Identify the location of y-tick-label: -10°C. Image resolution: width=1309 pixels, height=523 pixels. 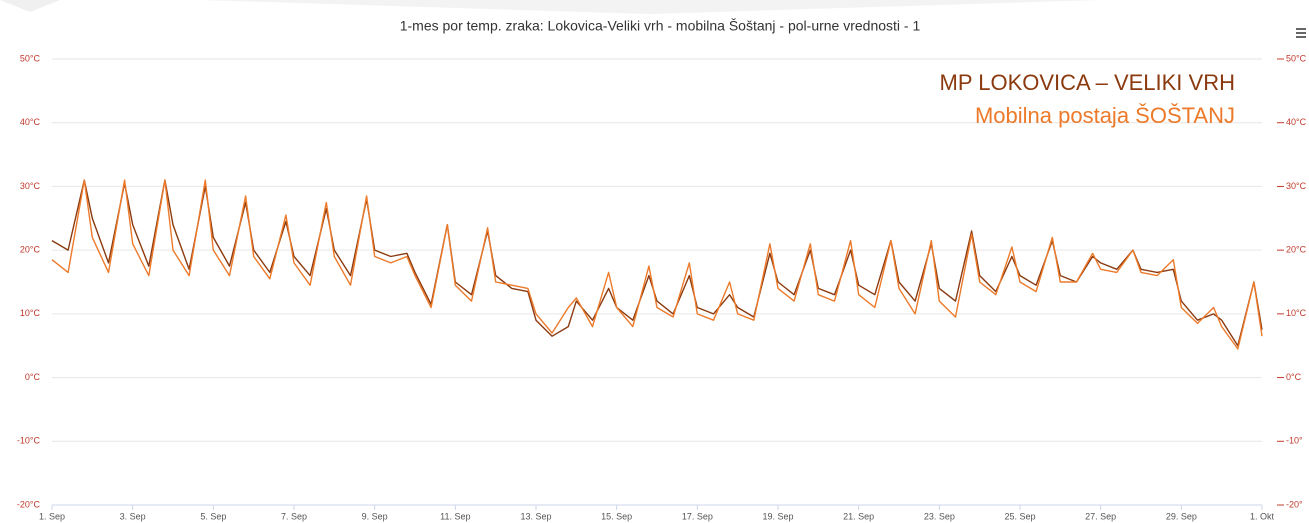
(29, 441).